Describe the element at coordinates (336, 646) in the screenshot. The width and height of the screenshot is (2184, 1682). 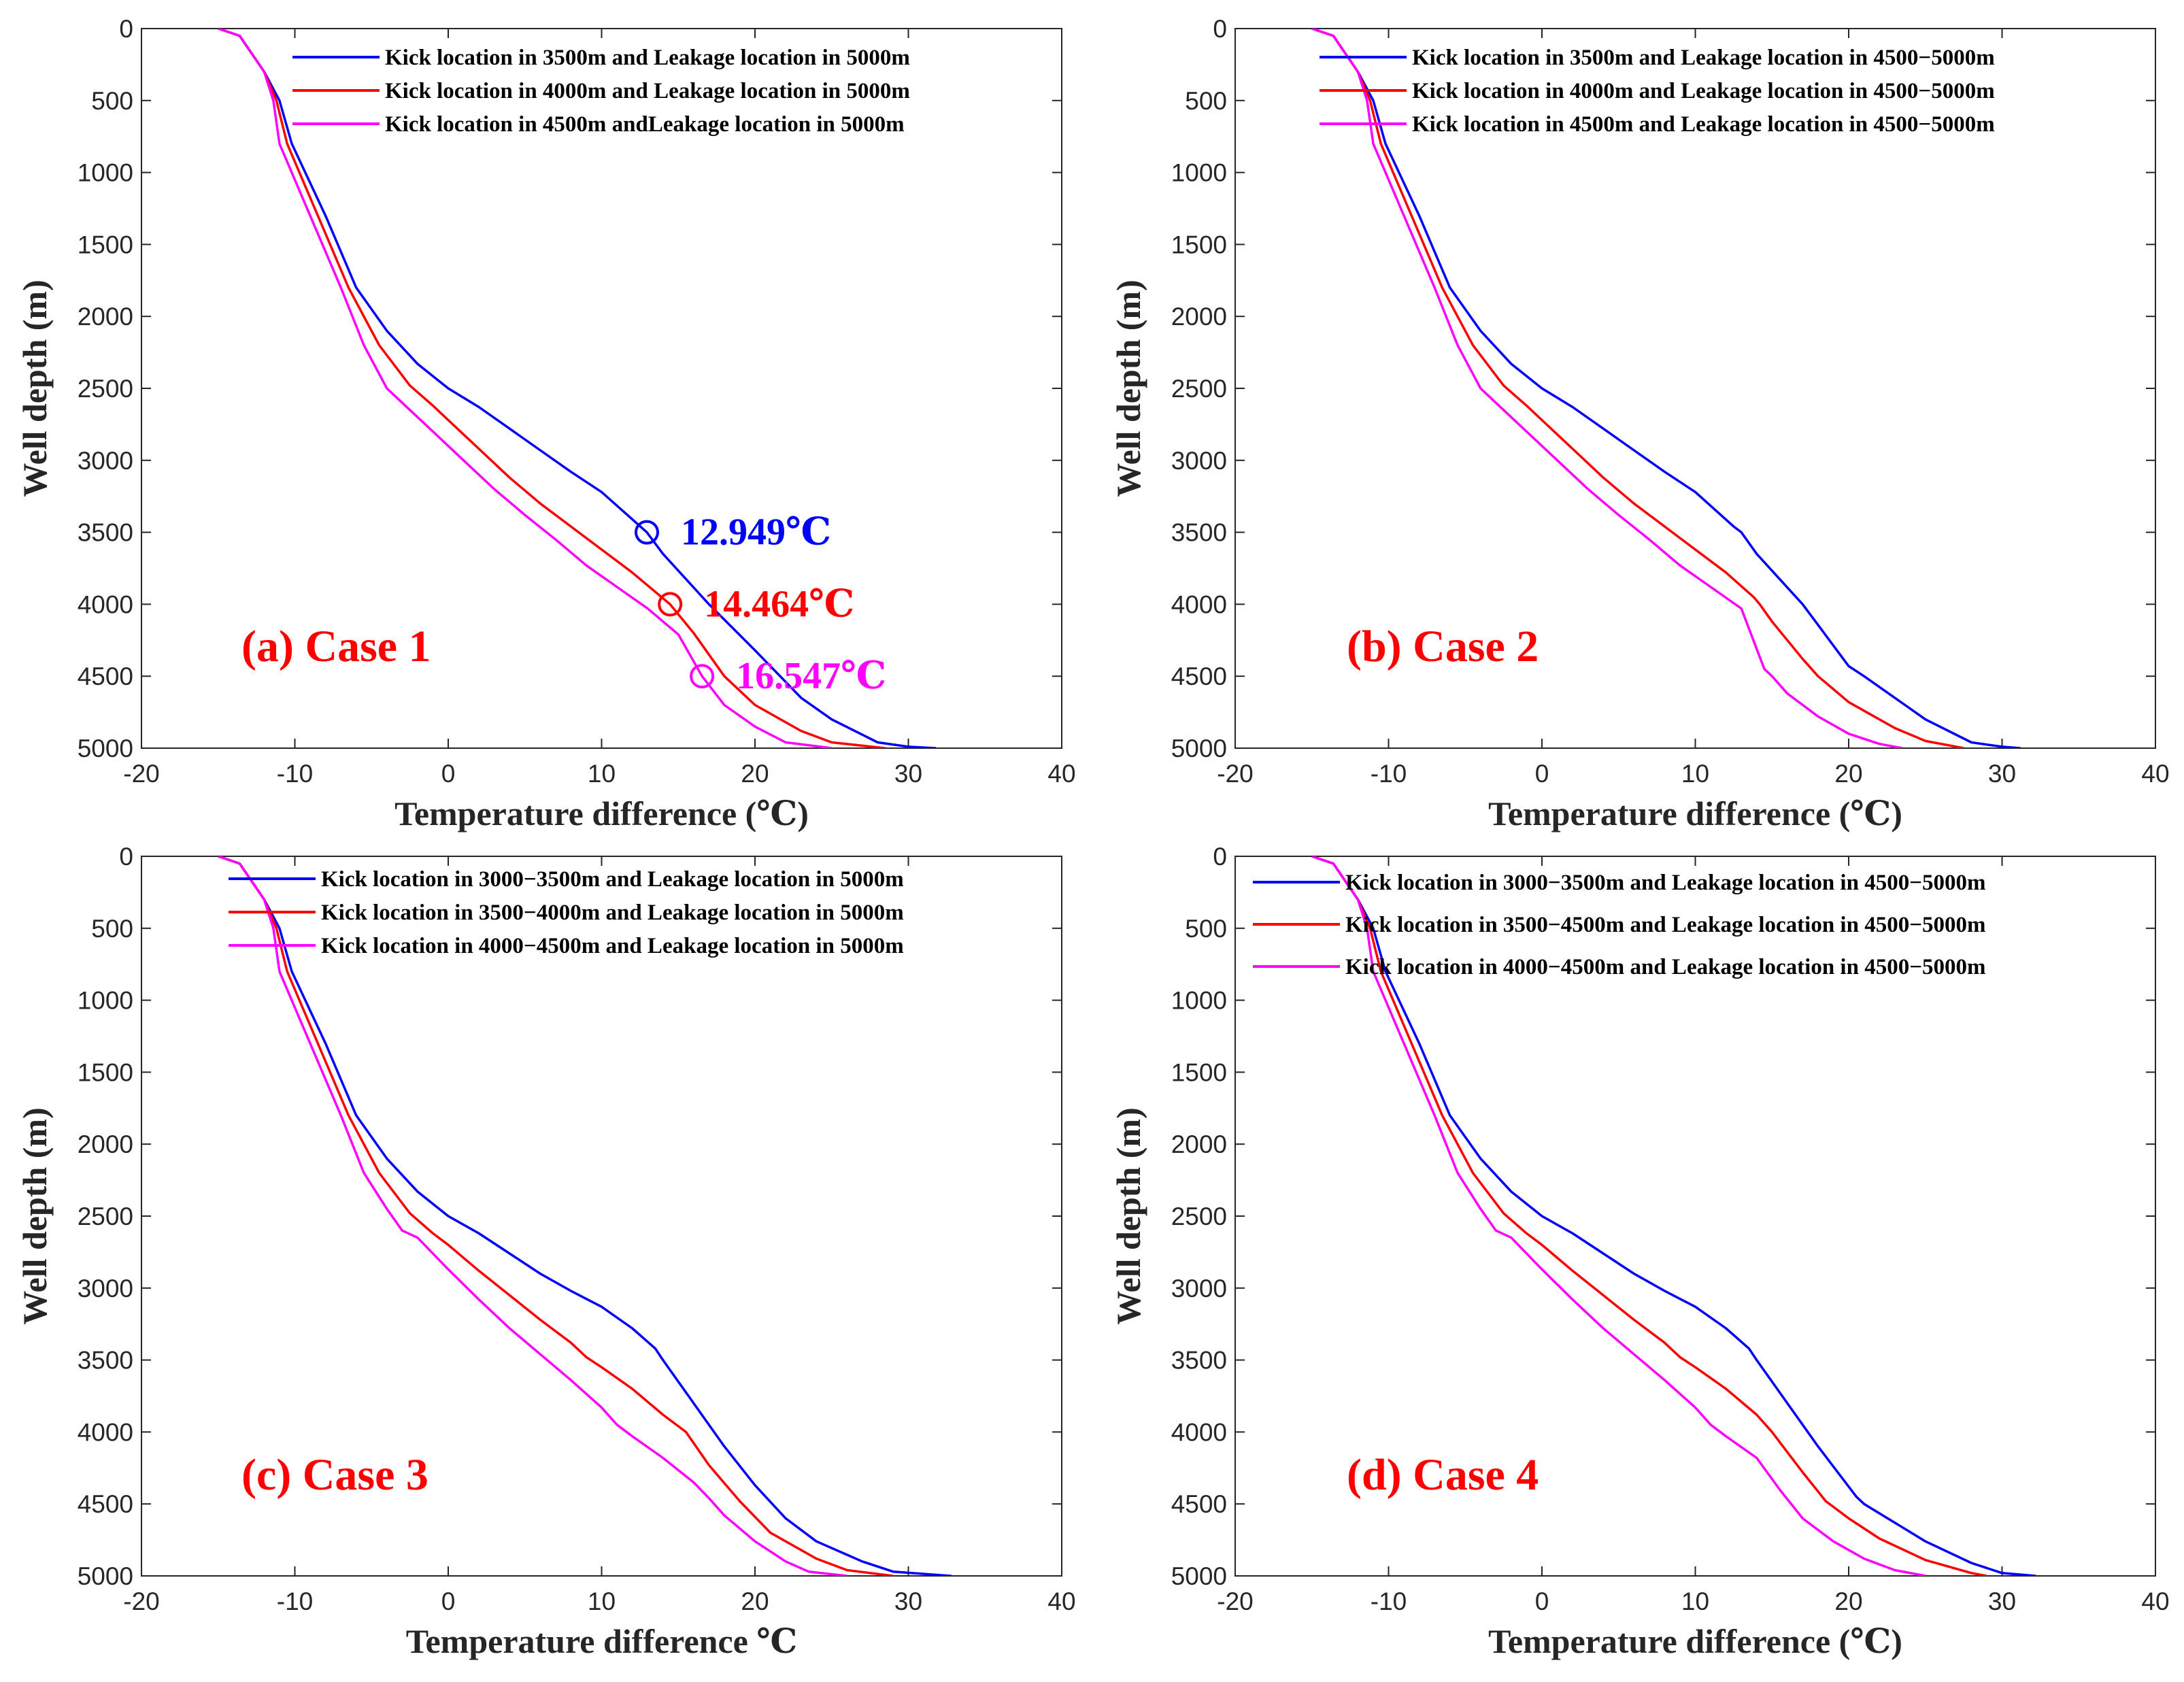
I see `case-label: (a) Case 1` at that location.